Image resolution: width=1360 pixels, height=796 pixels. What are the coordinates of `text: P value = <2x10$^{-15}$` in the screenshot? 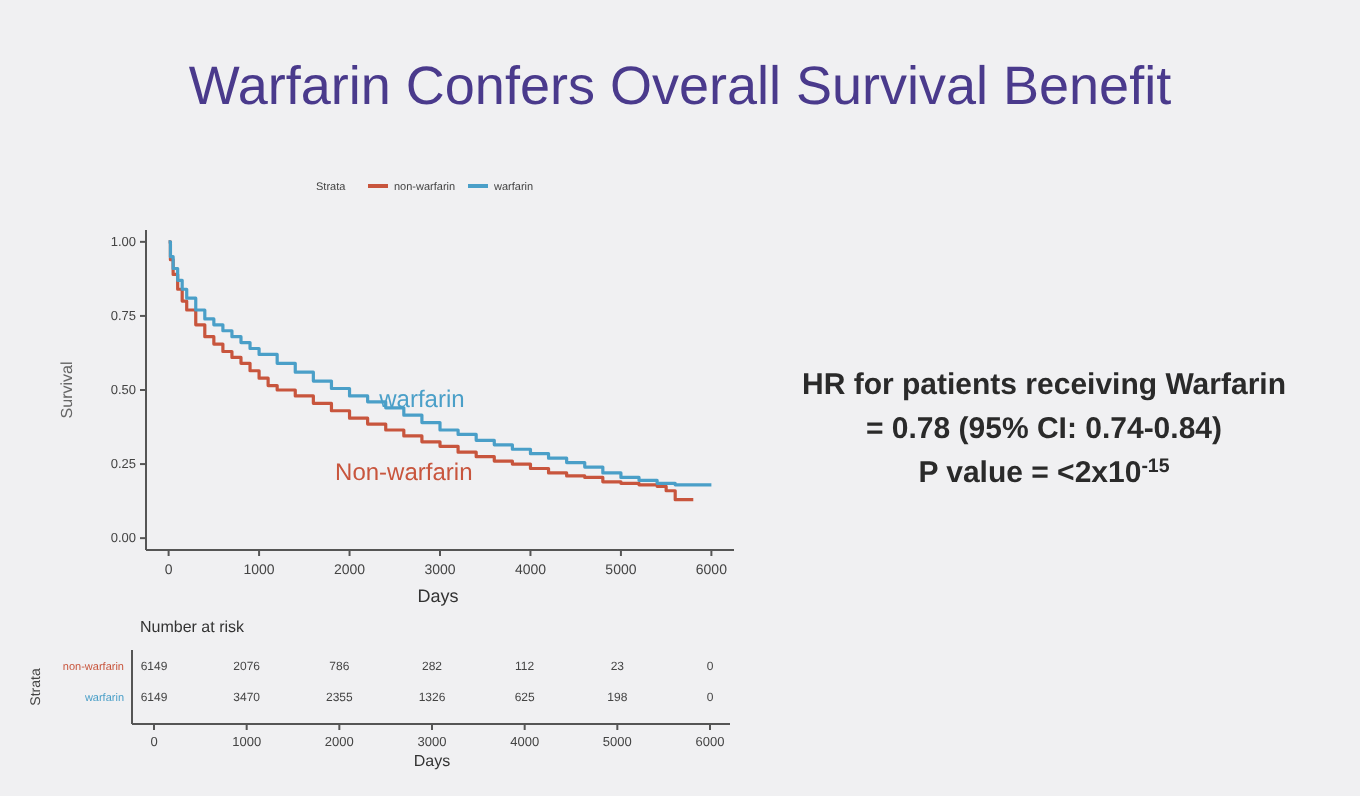 It's located at (1044, 472).